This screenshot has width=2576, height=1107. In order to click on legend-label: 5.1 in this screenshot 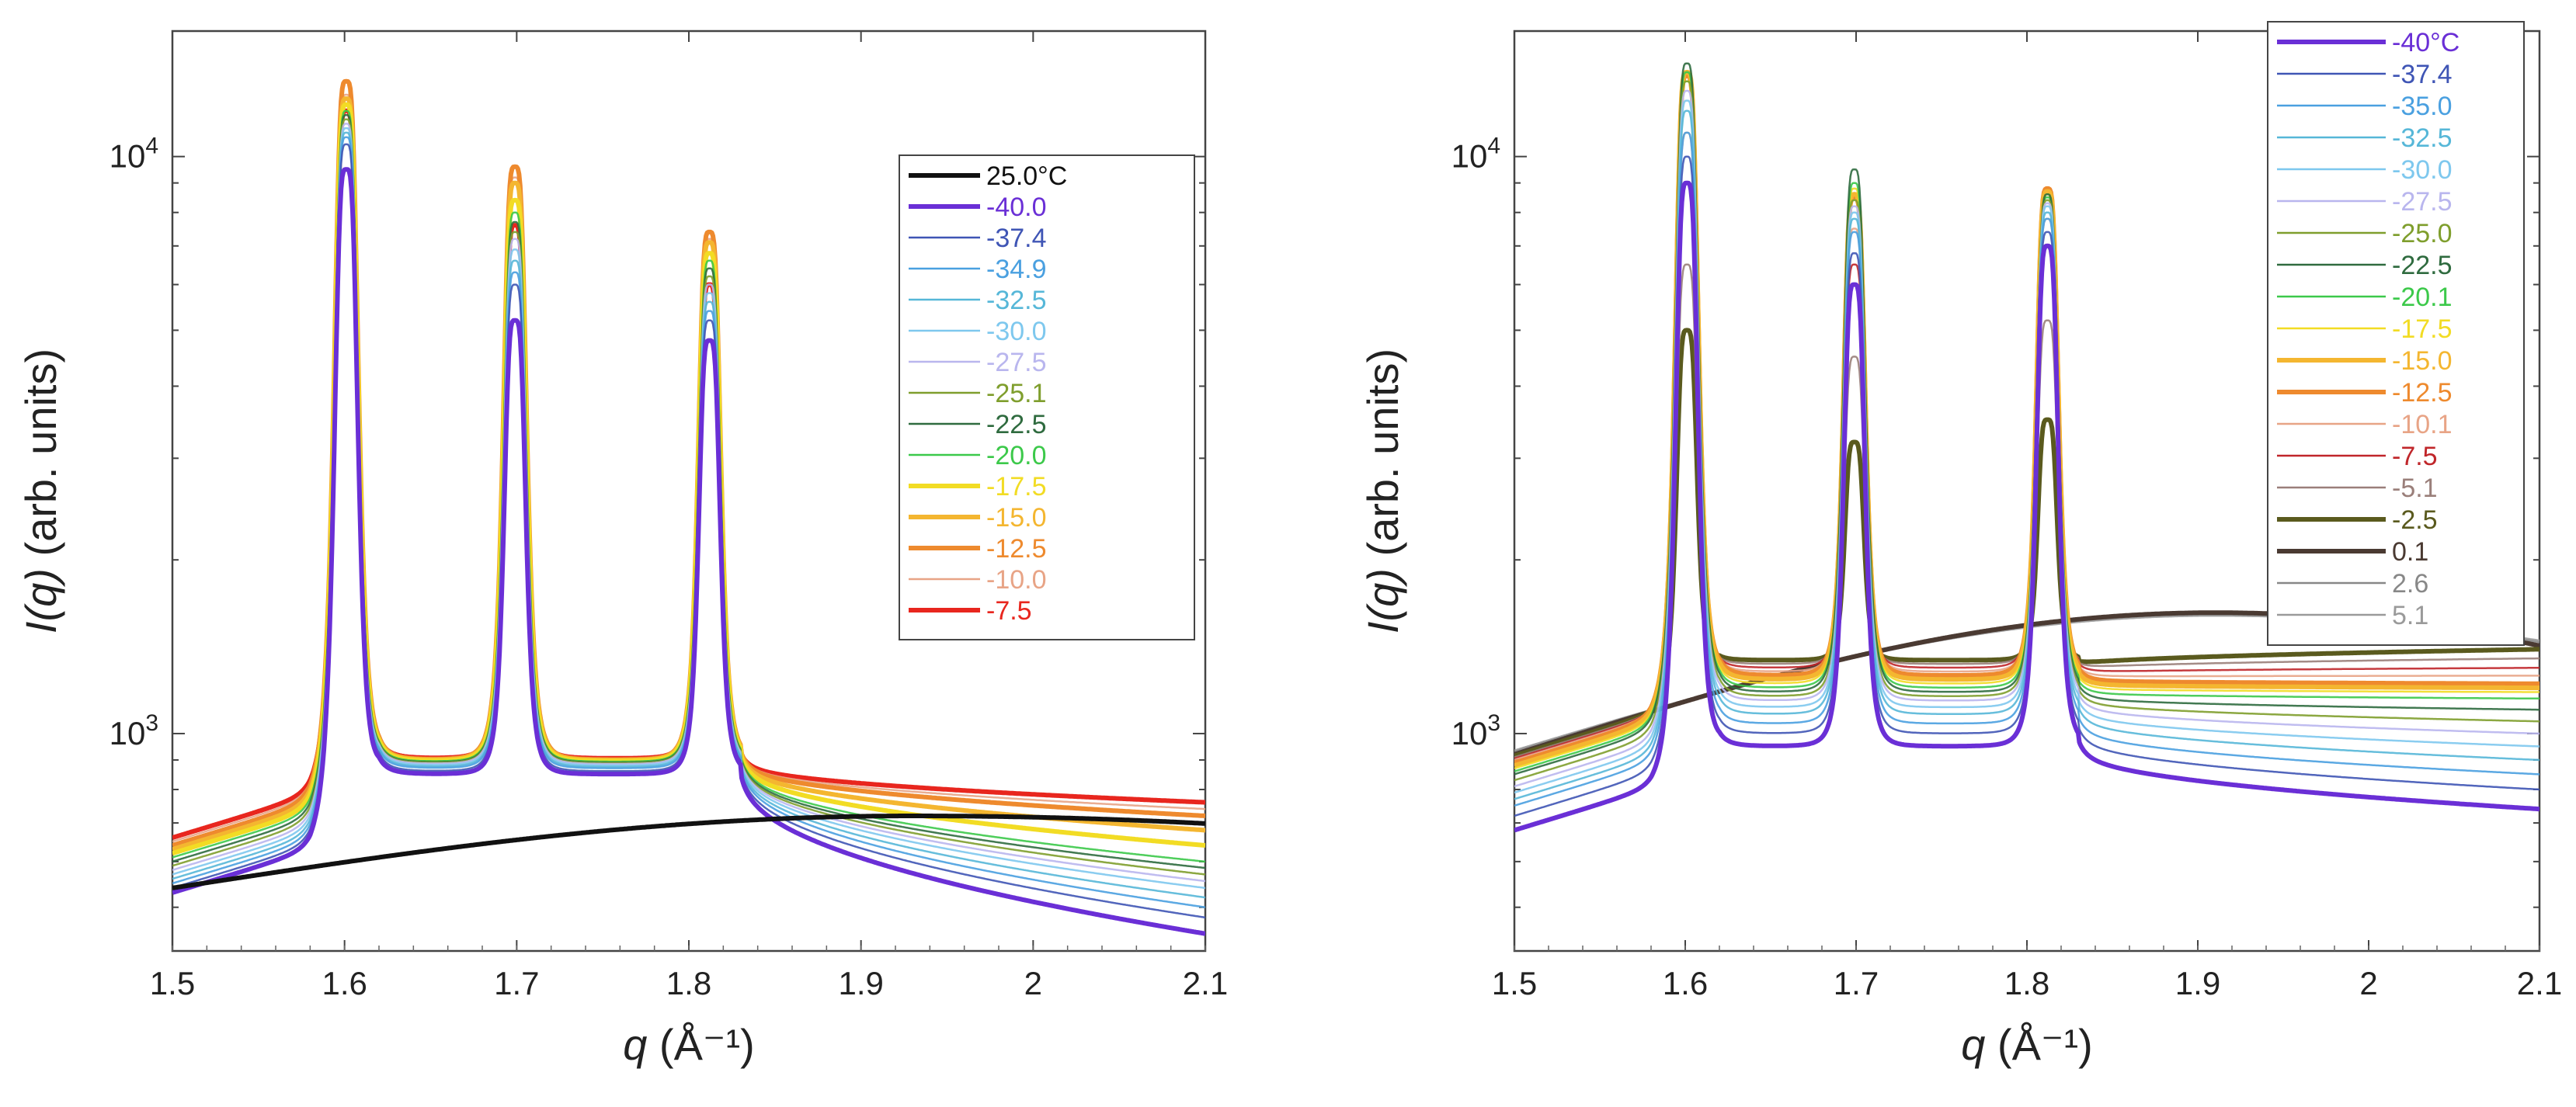, I will do `click(2410, 616)`.